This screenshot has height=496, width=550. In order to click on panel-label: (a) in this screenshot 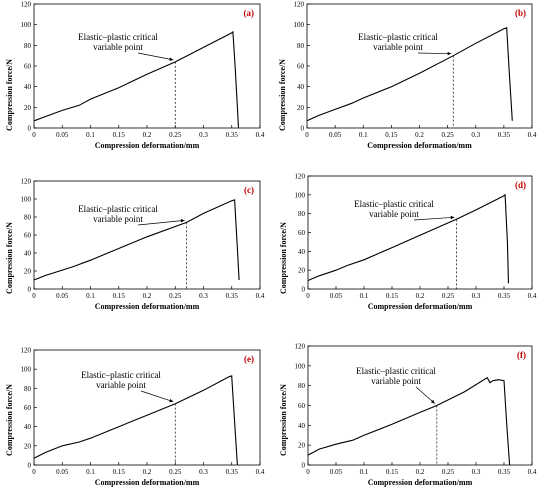, I will do `click(249, 13)`.